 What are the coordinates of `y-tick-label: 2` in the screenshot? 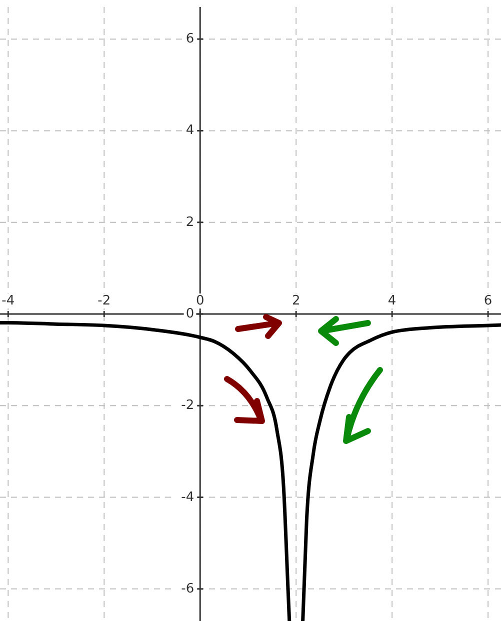 It's located at (190, 222).